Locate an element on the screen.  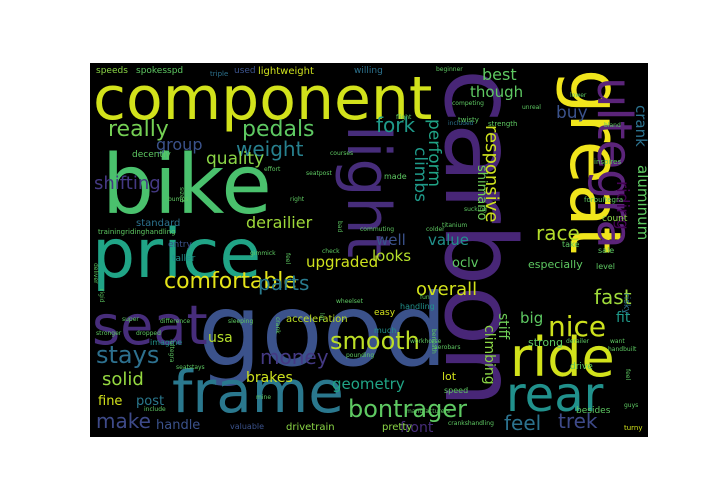
word-seatpost: seatpost is located at coordinates (319, 173).